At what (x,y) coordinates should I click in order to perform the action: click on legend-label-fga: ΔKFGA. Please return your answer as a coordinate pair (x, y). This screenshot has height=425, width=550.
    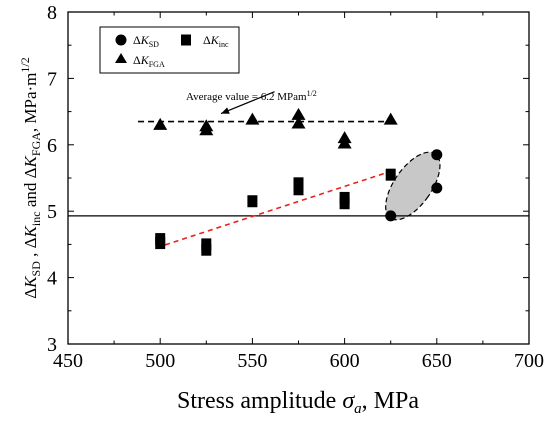
    Looking at the image, I should click on (149, 61).